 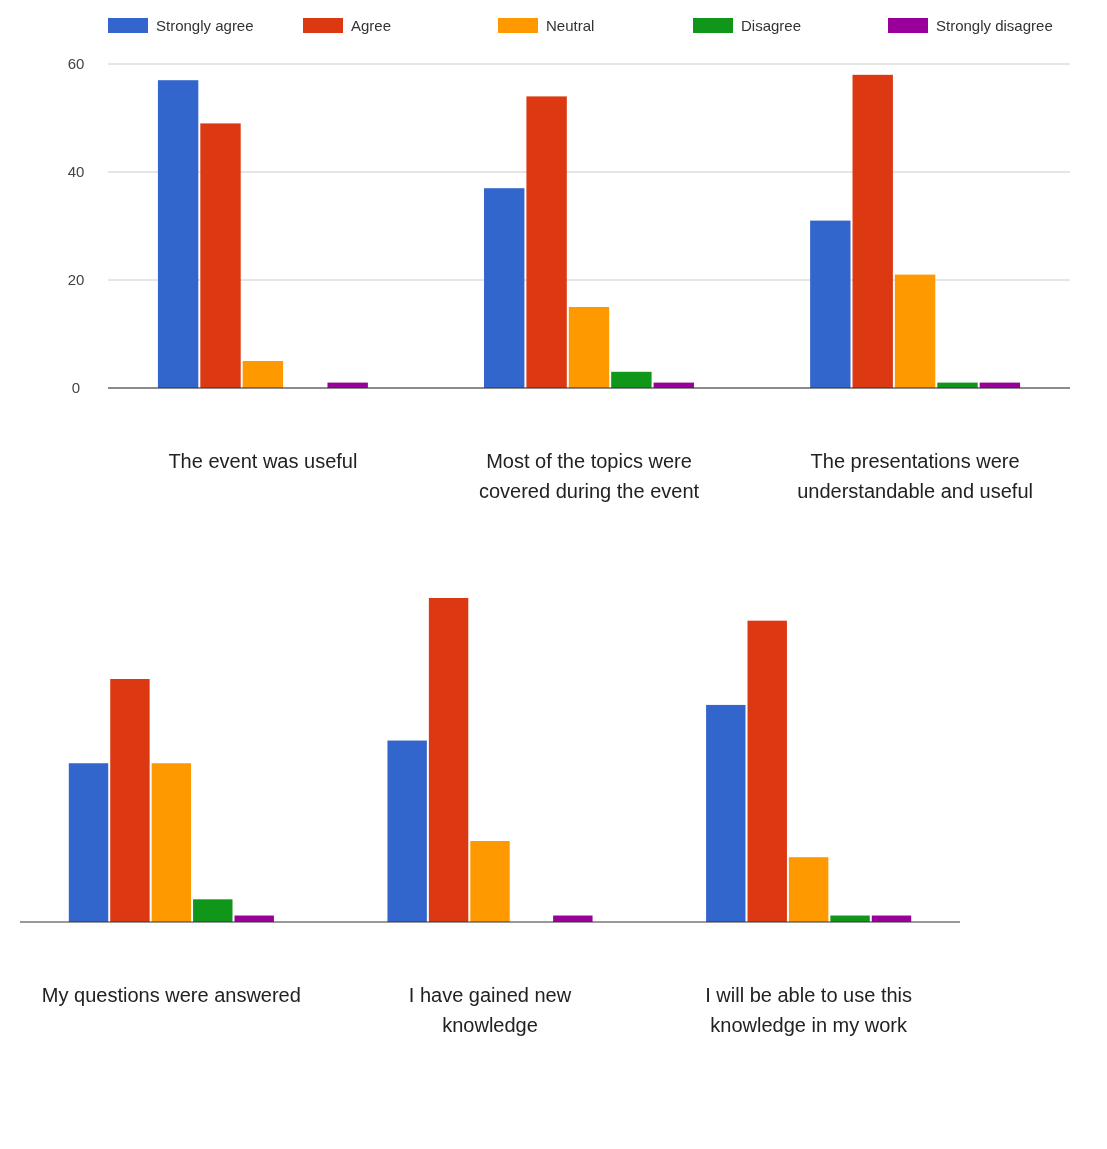 I want to click on x-tick-label: The presentations were understandable and useful, so click(x=915, y=476).